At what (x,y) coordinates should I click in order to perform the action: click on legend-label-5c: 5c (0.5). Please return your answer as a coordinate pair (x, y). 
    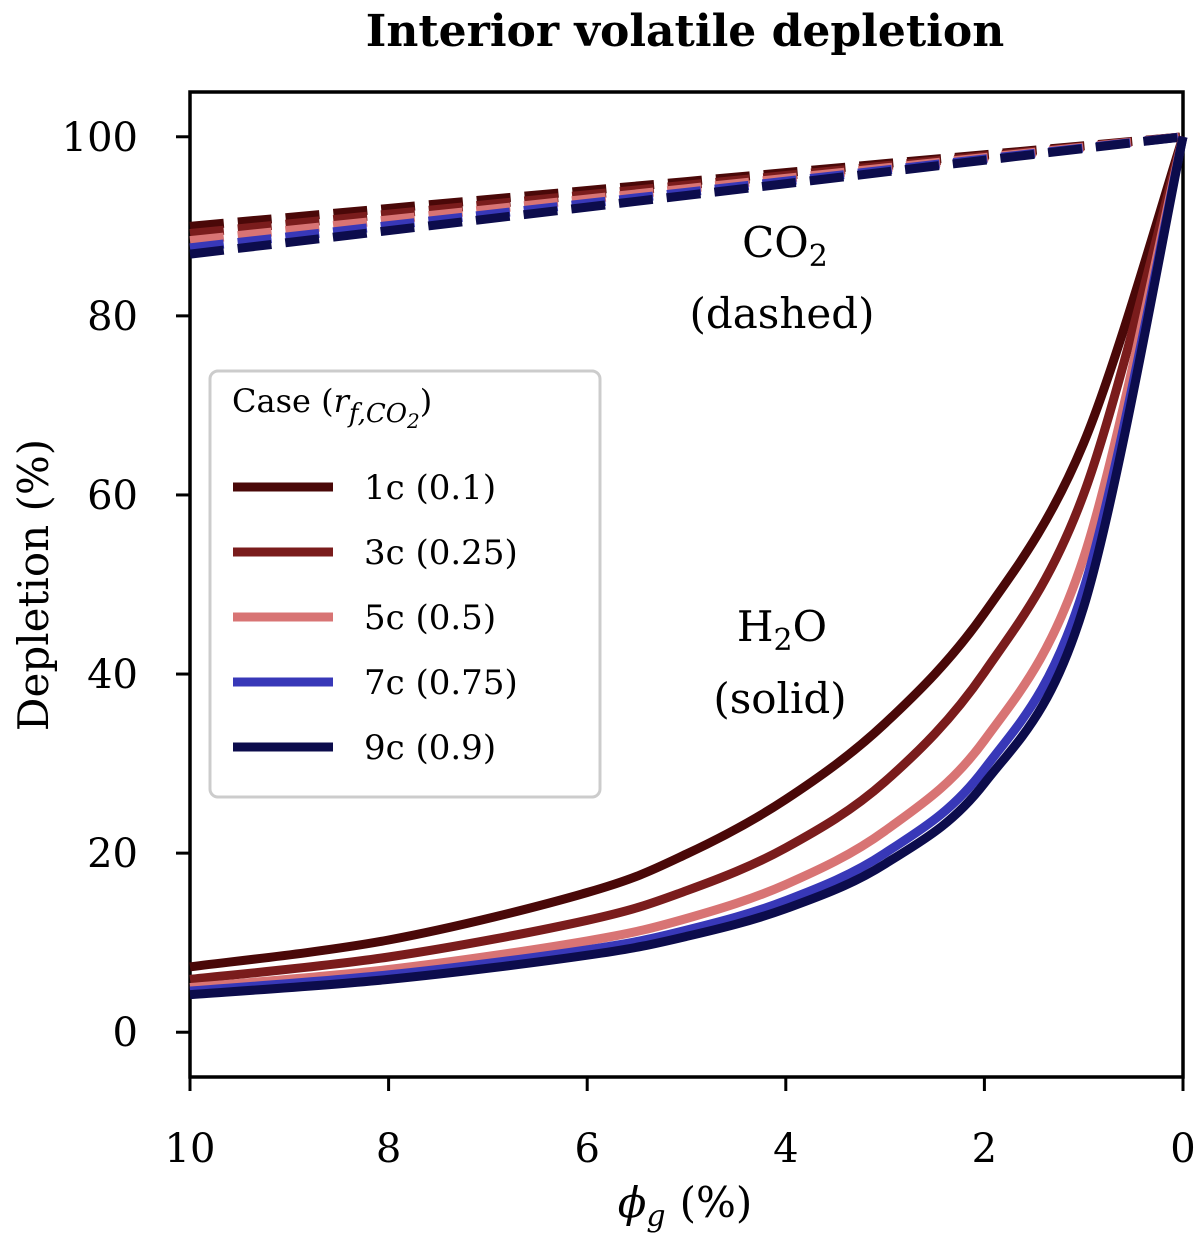
    Looking at the image, I should click on (430, 618).